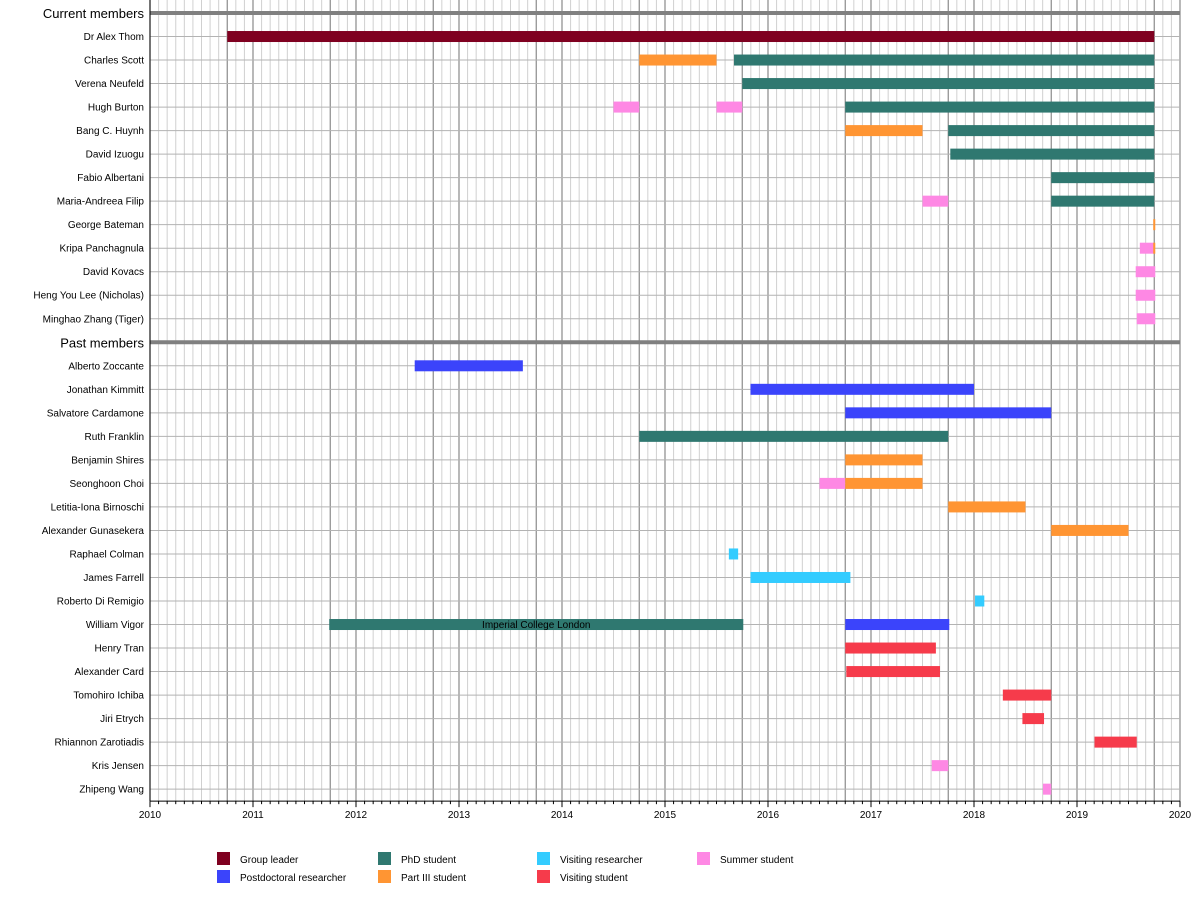 The image size is (1200, 900). I want to click on x-tick-label: 2014, so click(562, 815).